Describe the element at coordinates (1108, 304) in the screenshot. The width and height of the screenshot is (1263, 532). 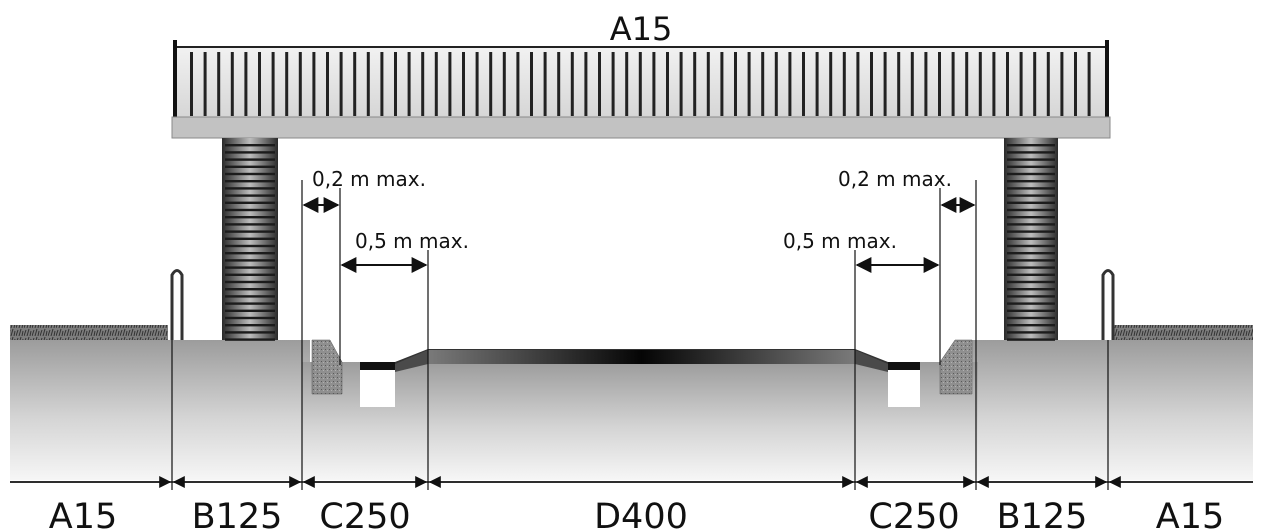
I see `railing-post-right` at that location.